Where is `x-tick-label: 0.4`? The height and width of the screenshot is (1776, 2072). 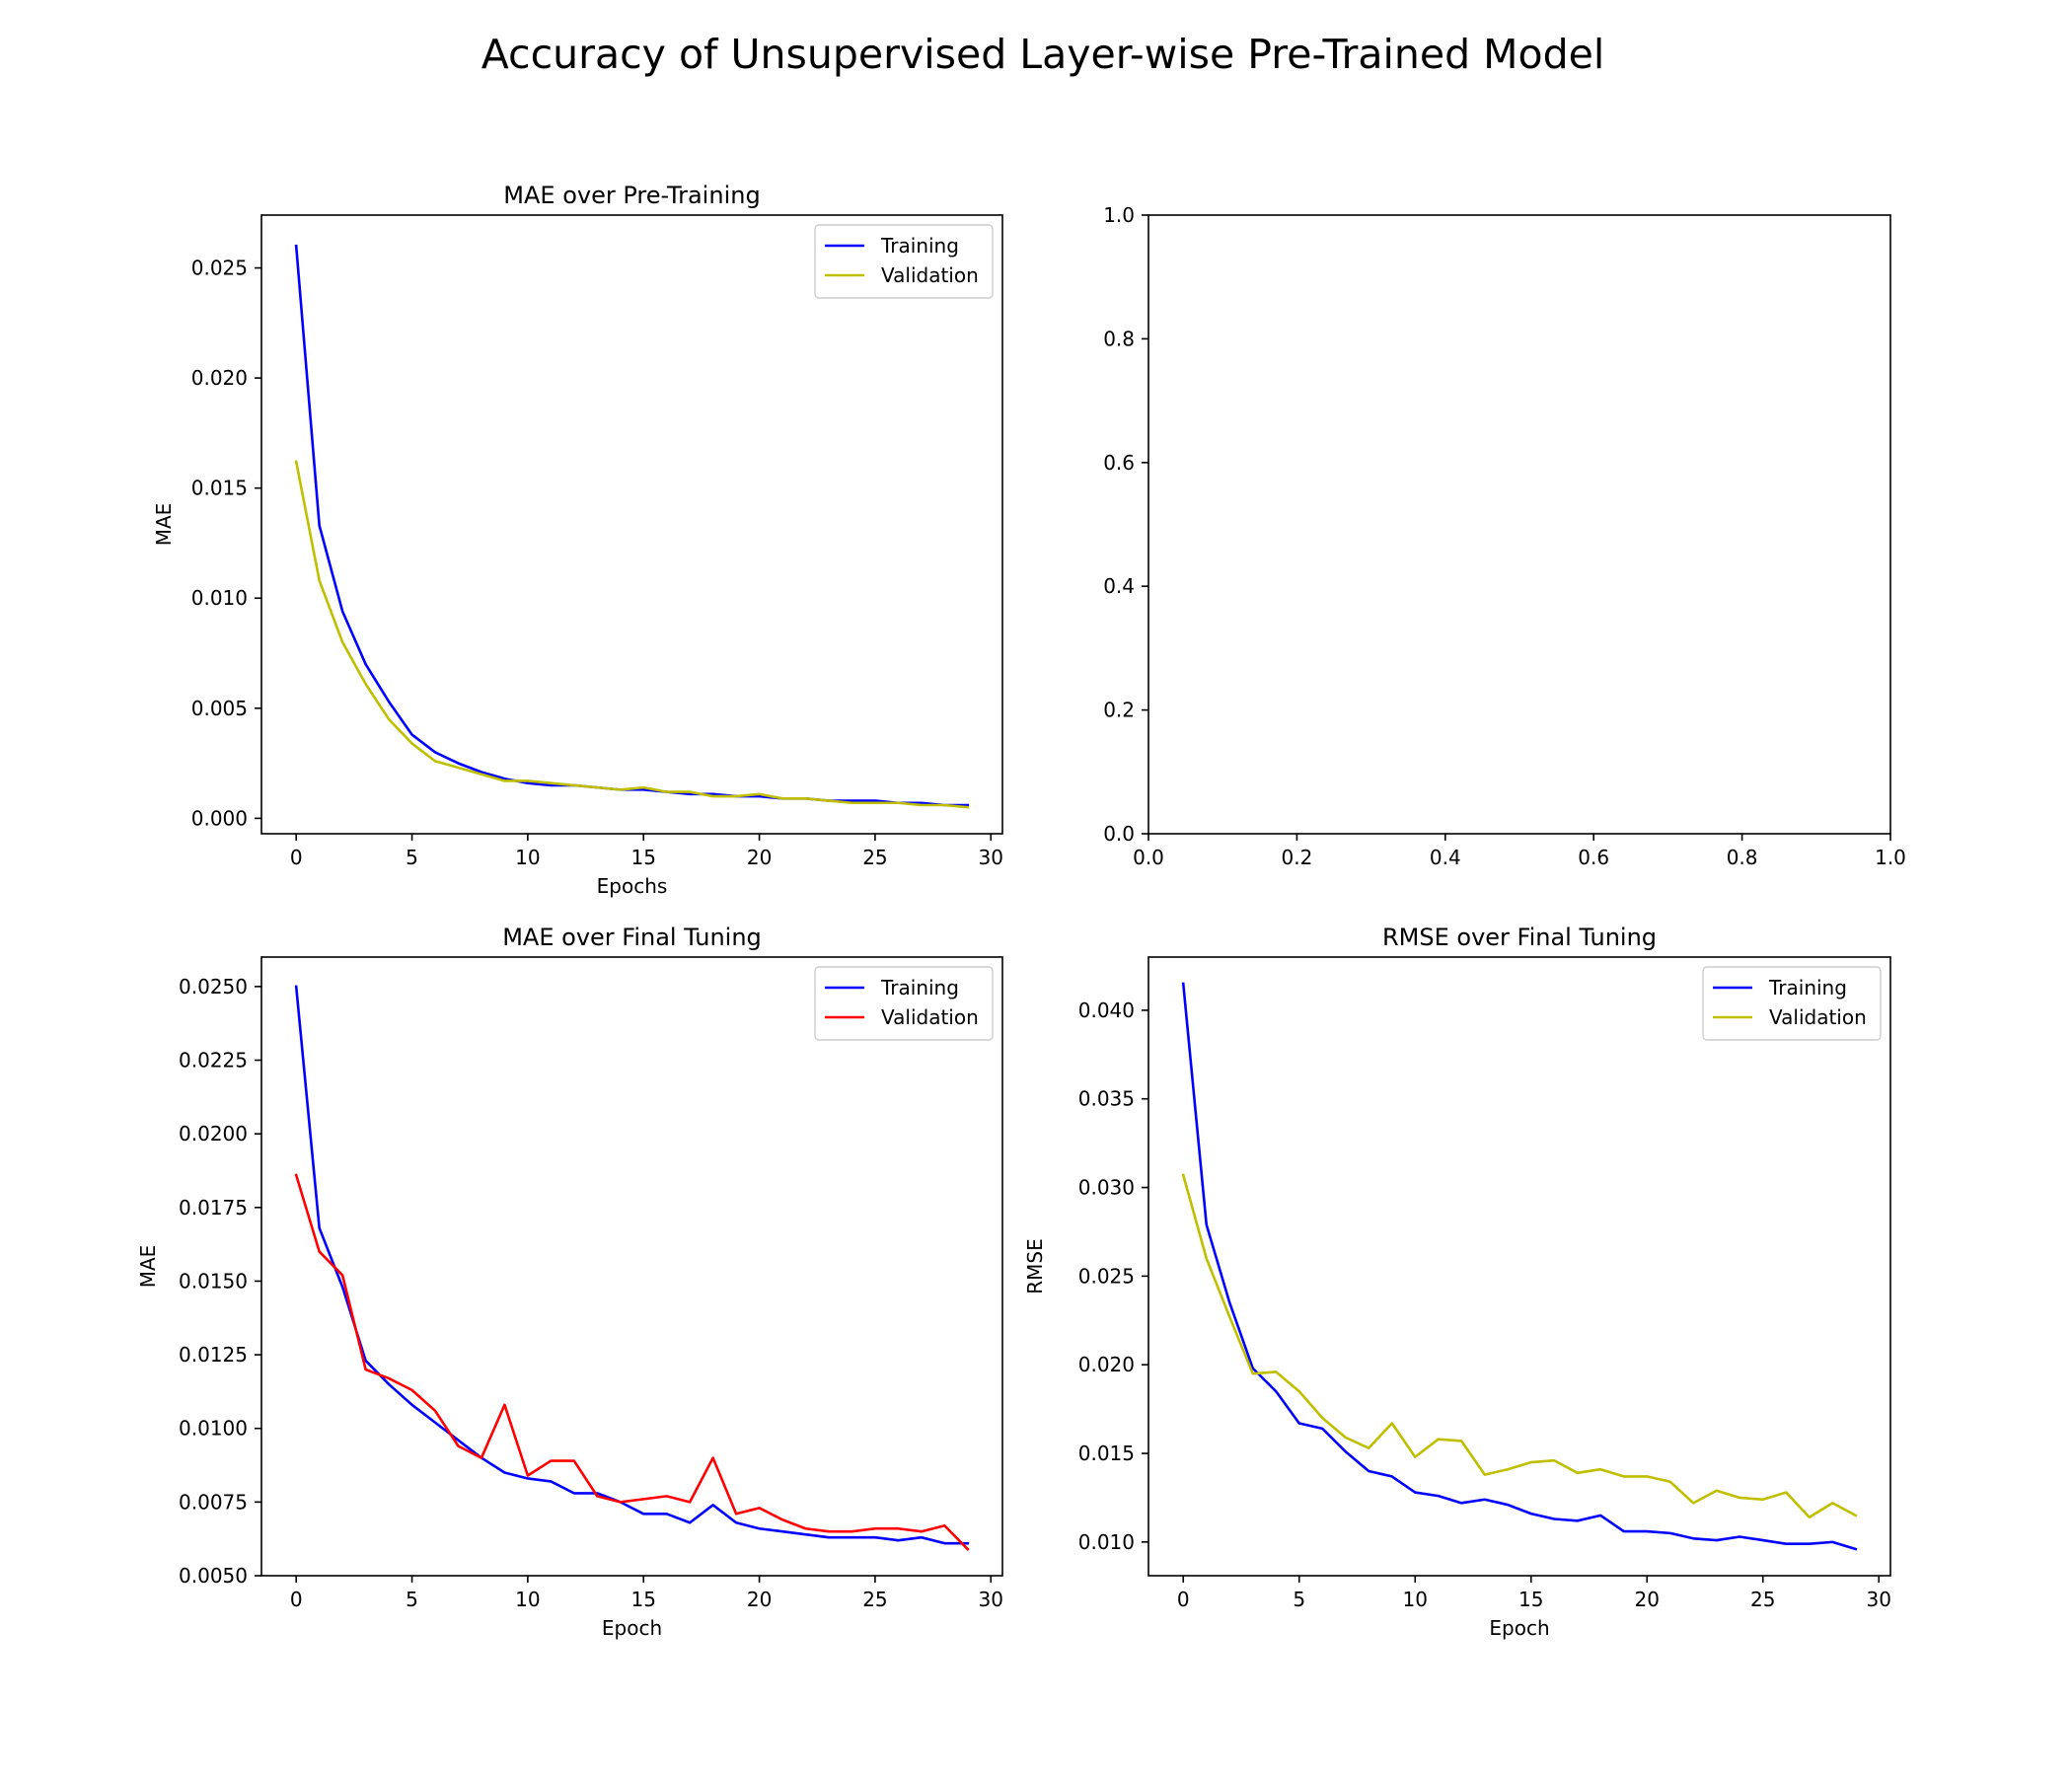
x-tick-label: 0.4 is located at coordinates (1446, 858).